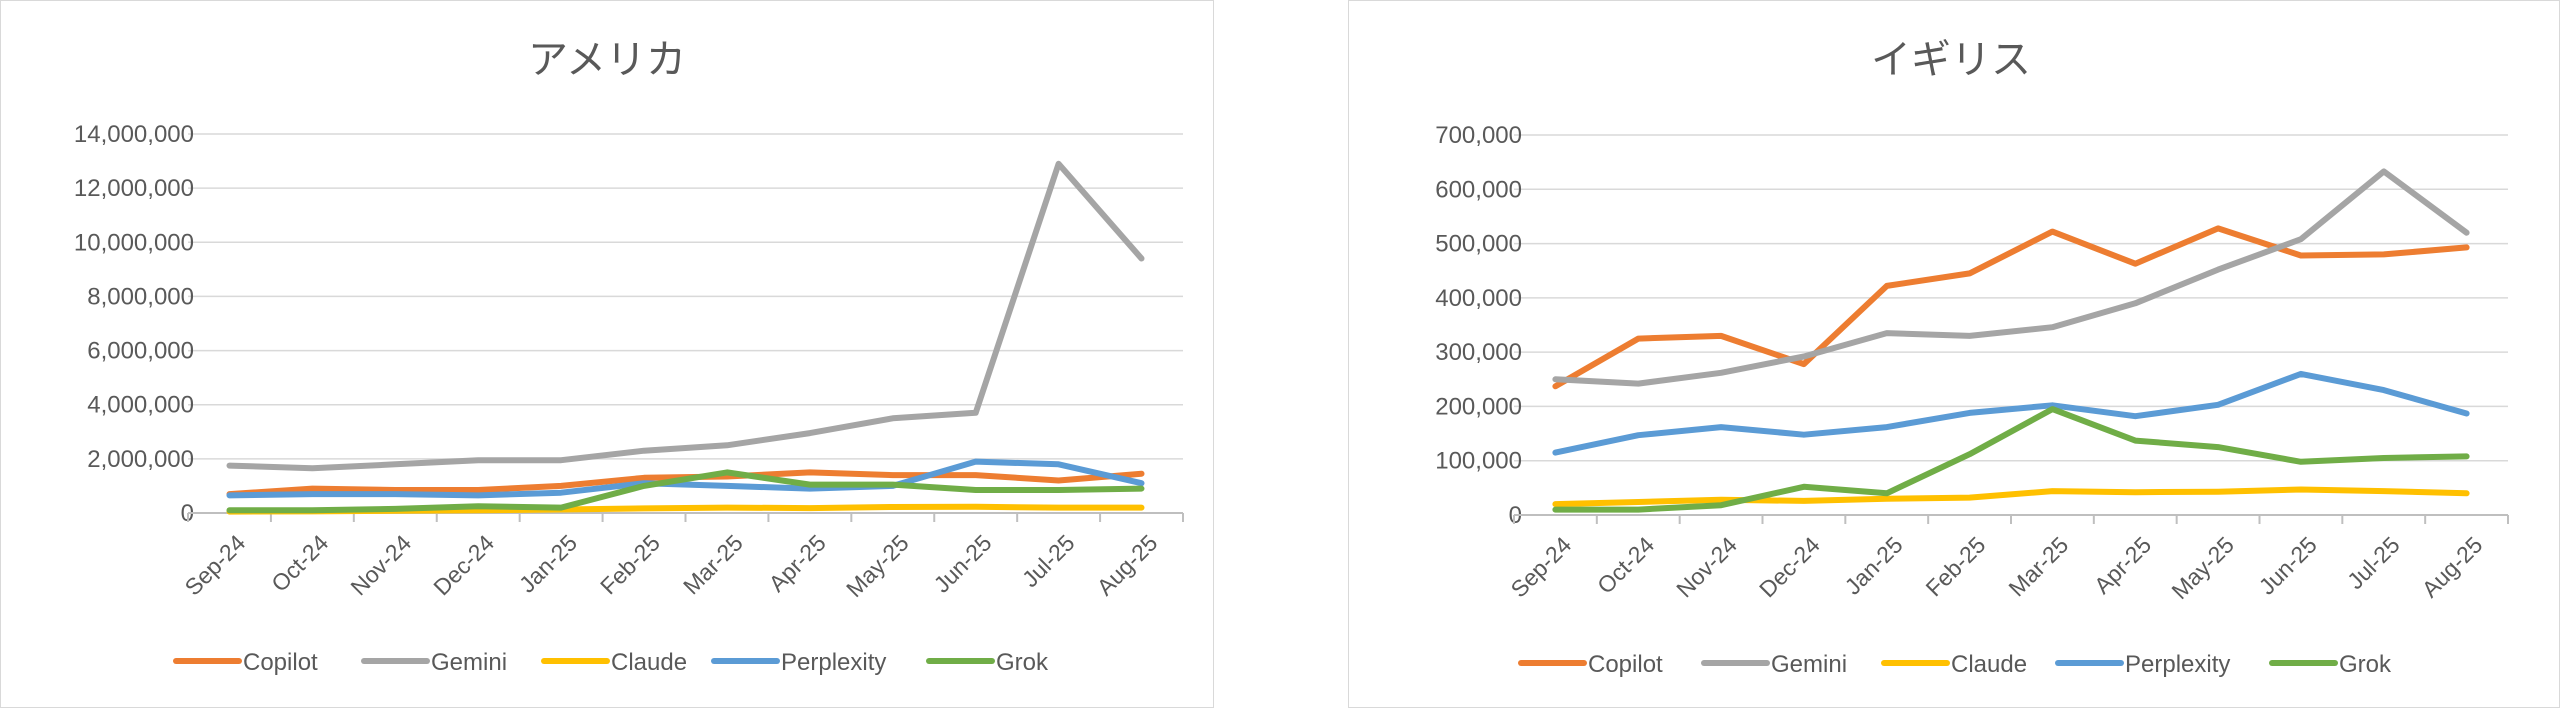 Image resolution: width=2560 pixels, height=710 pixels. What do you see at coordinates (1478, 461) in the screenshot?
I see `y-tick-label: 100,000` at bounding box center [1478, 461].